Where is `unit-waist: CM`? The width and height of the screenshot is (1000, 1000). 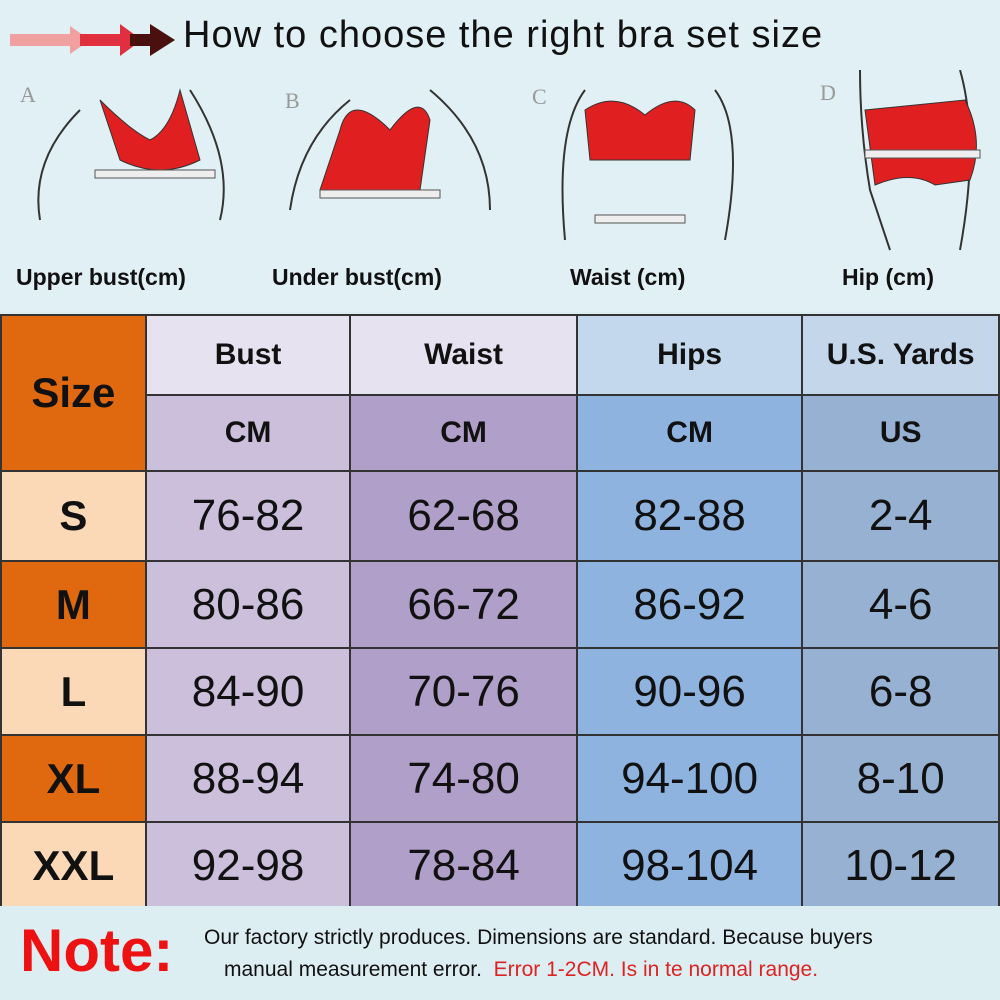 unit-waist: CM is located at coordinates (463, 433).